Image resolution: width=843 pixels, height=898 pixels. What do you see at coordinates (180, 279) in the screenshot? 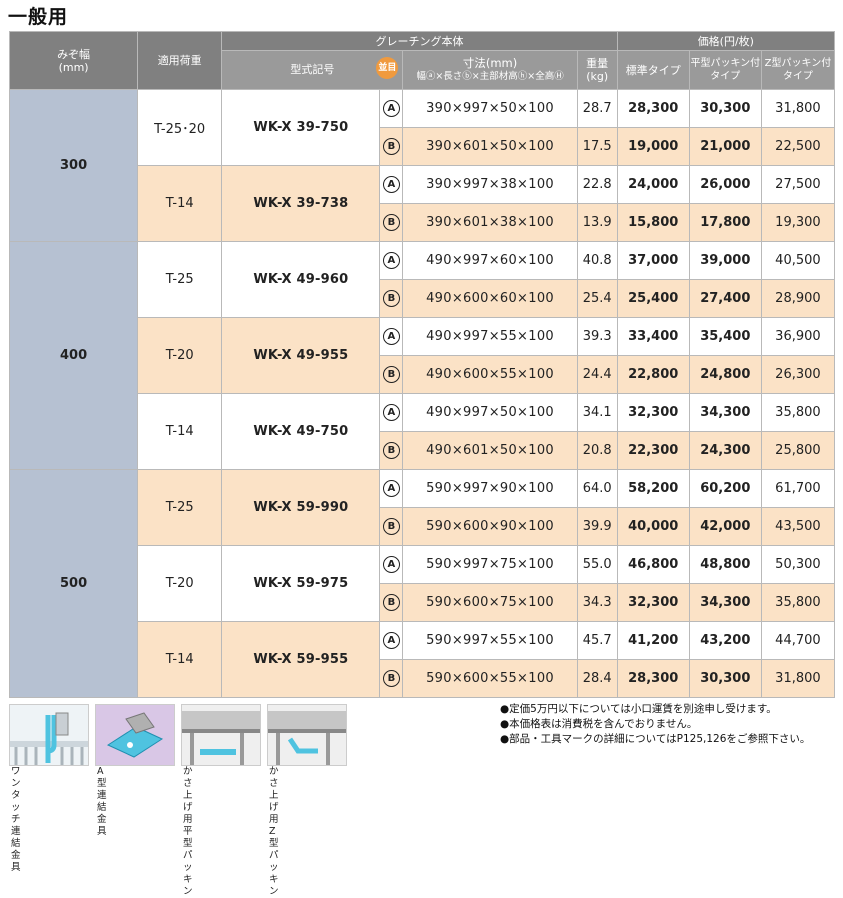
I see `load-cell: T-25` at bounding box center [180, 279].